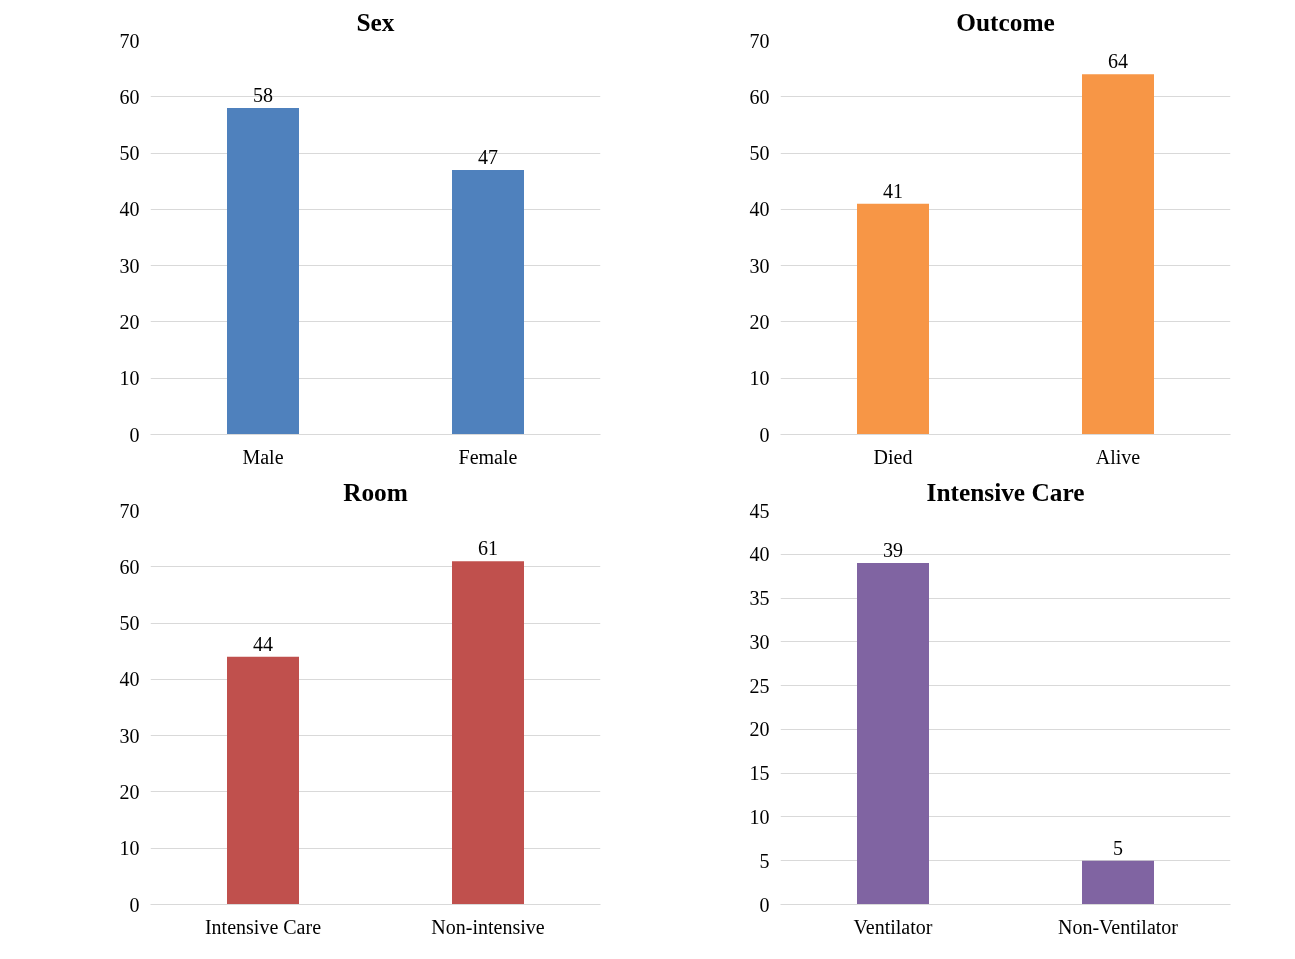  I want to click on data-label: 47, so click(488, 156).